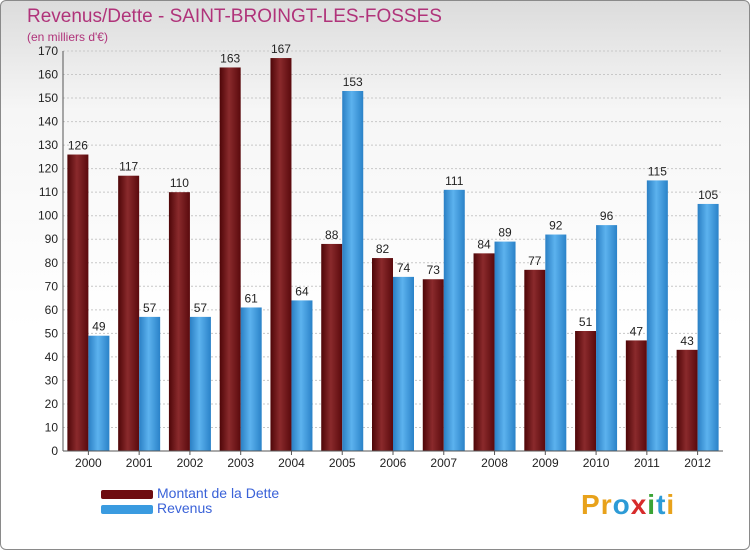 Image resolution: width=750 pixels, height=550 pixels. I want to click on y-tick-label: 150, so click(48, 98).